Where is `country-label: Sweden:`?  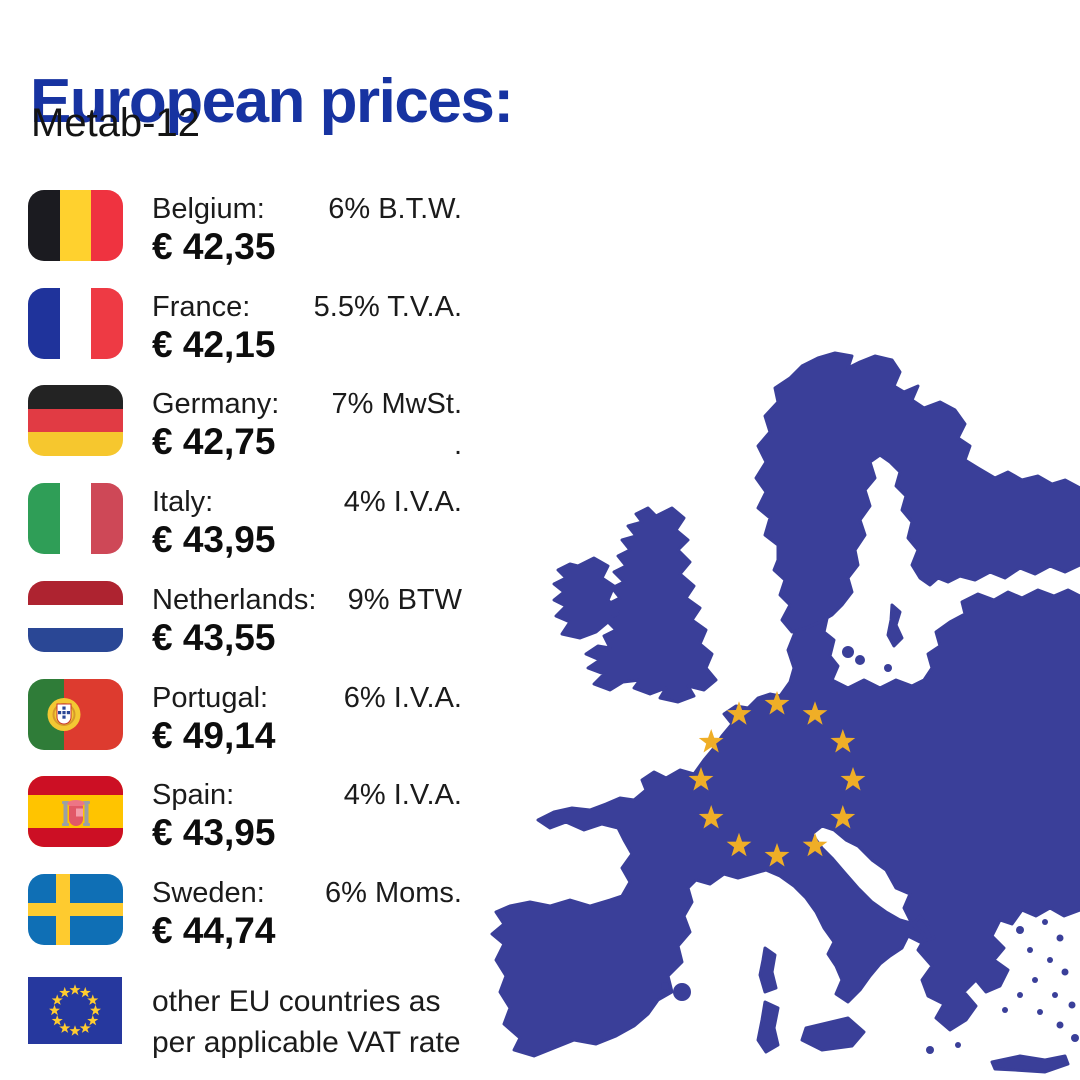
country-label: Sweden: is located at coordinates (208, 892).